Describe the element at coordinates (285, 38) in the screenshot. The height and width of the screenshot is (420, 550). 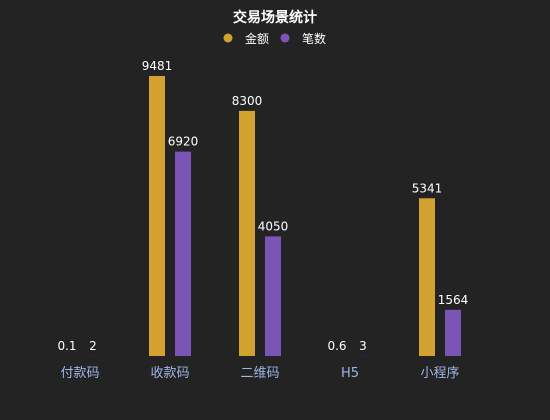
I see `legend-marker-count` at that location.